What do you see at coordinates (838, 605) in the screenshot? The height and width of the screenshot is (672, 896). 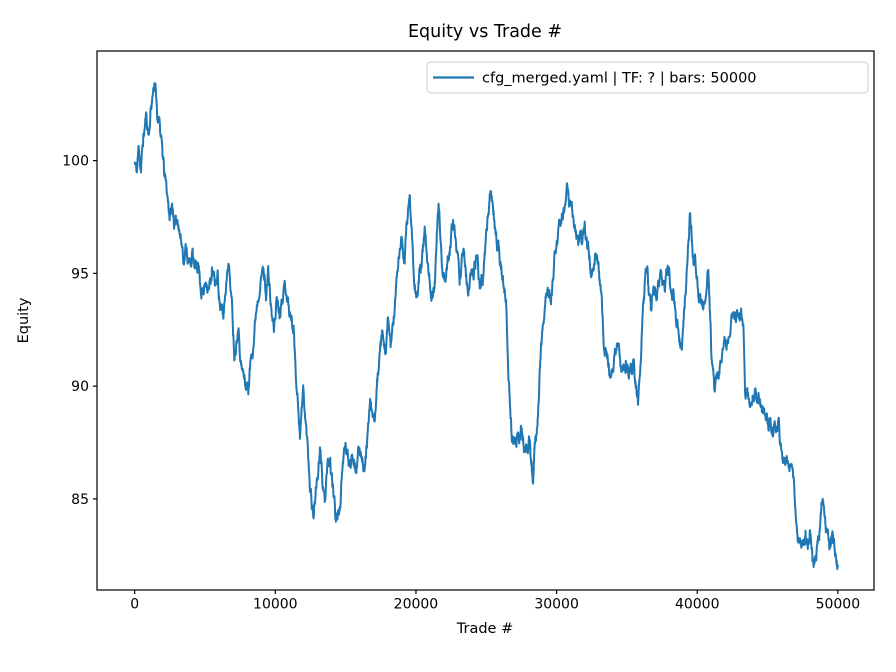 I see `x-tick-label: 50000` at bounding box center [838, 605].